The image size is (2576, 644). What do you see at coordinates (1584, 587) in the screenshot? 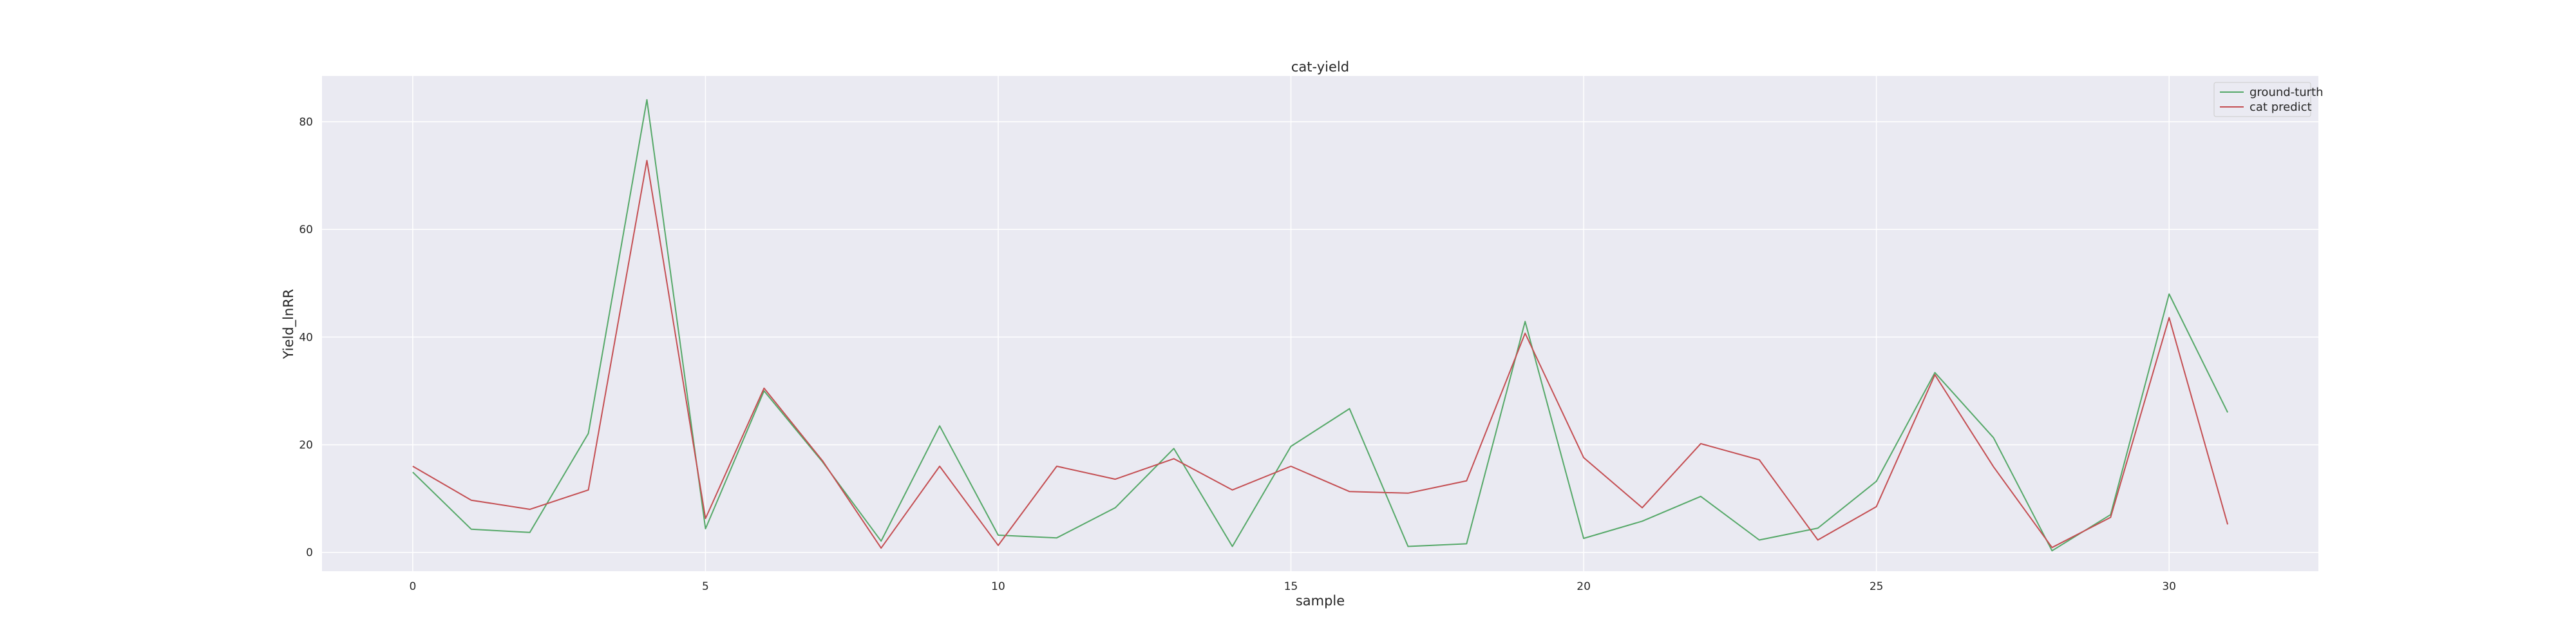
I see `x-tick-label: 20` at bounding box center [1584, 587].